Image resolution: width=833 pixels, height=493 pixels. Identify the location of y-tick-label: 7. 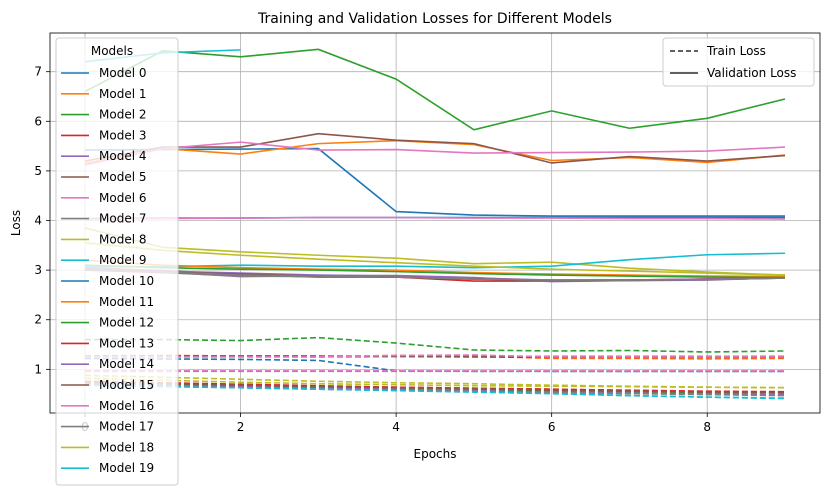
(38, 72).